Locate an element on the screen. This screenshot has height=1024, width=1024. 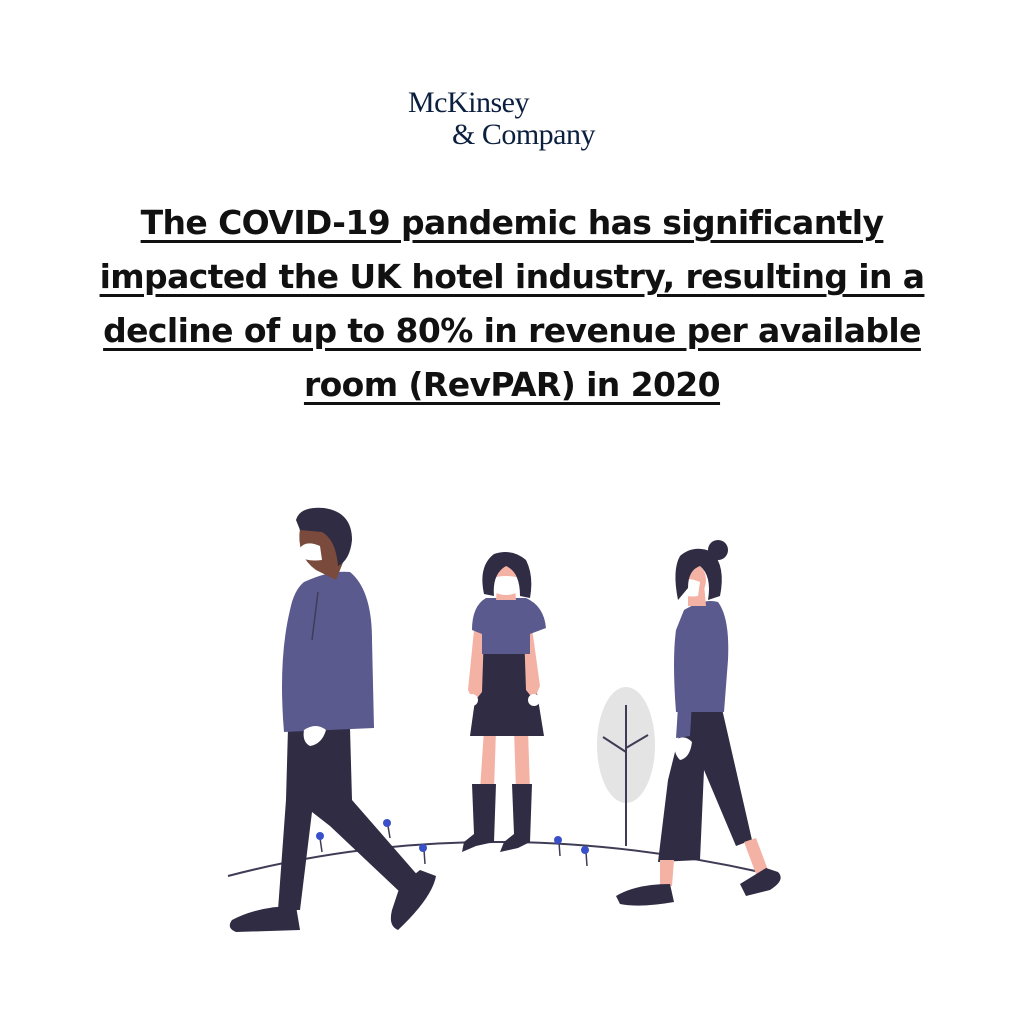
logo-line-2: & Company is located at coordinates (524, 134).